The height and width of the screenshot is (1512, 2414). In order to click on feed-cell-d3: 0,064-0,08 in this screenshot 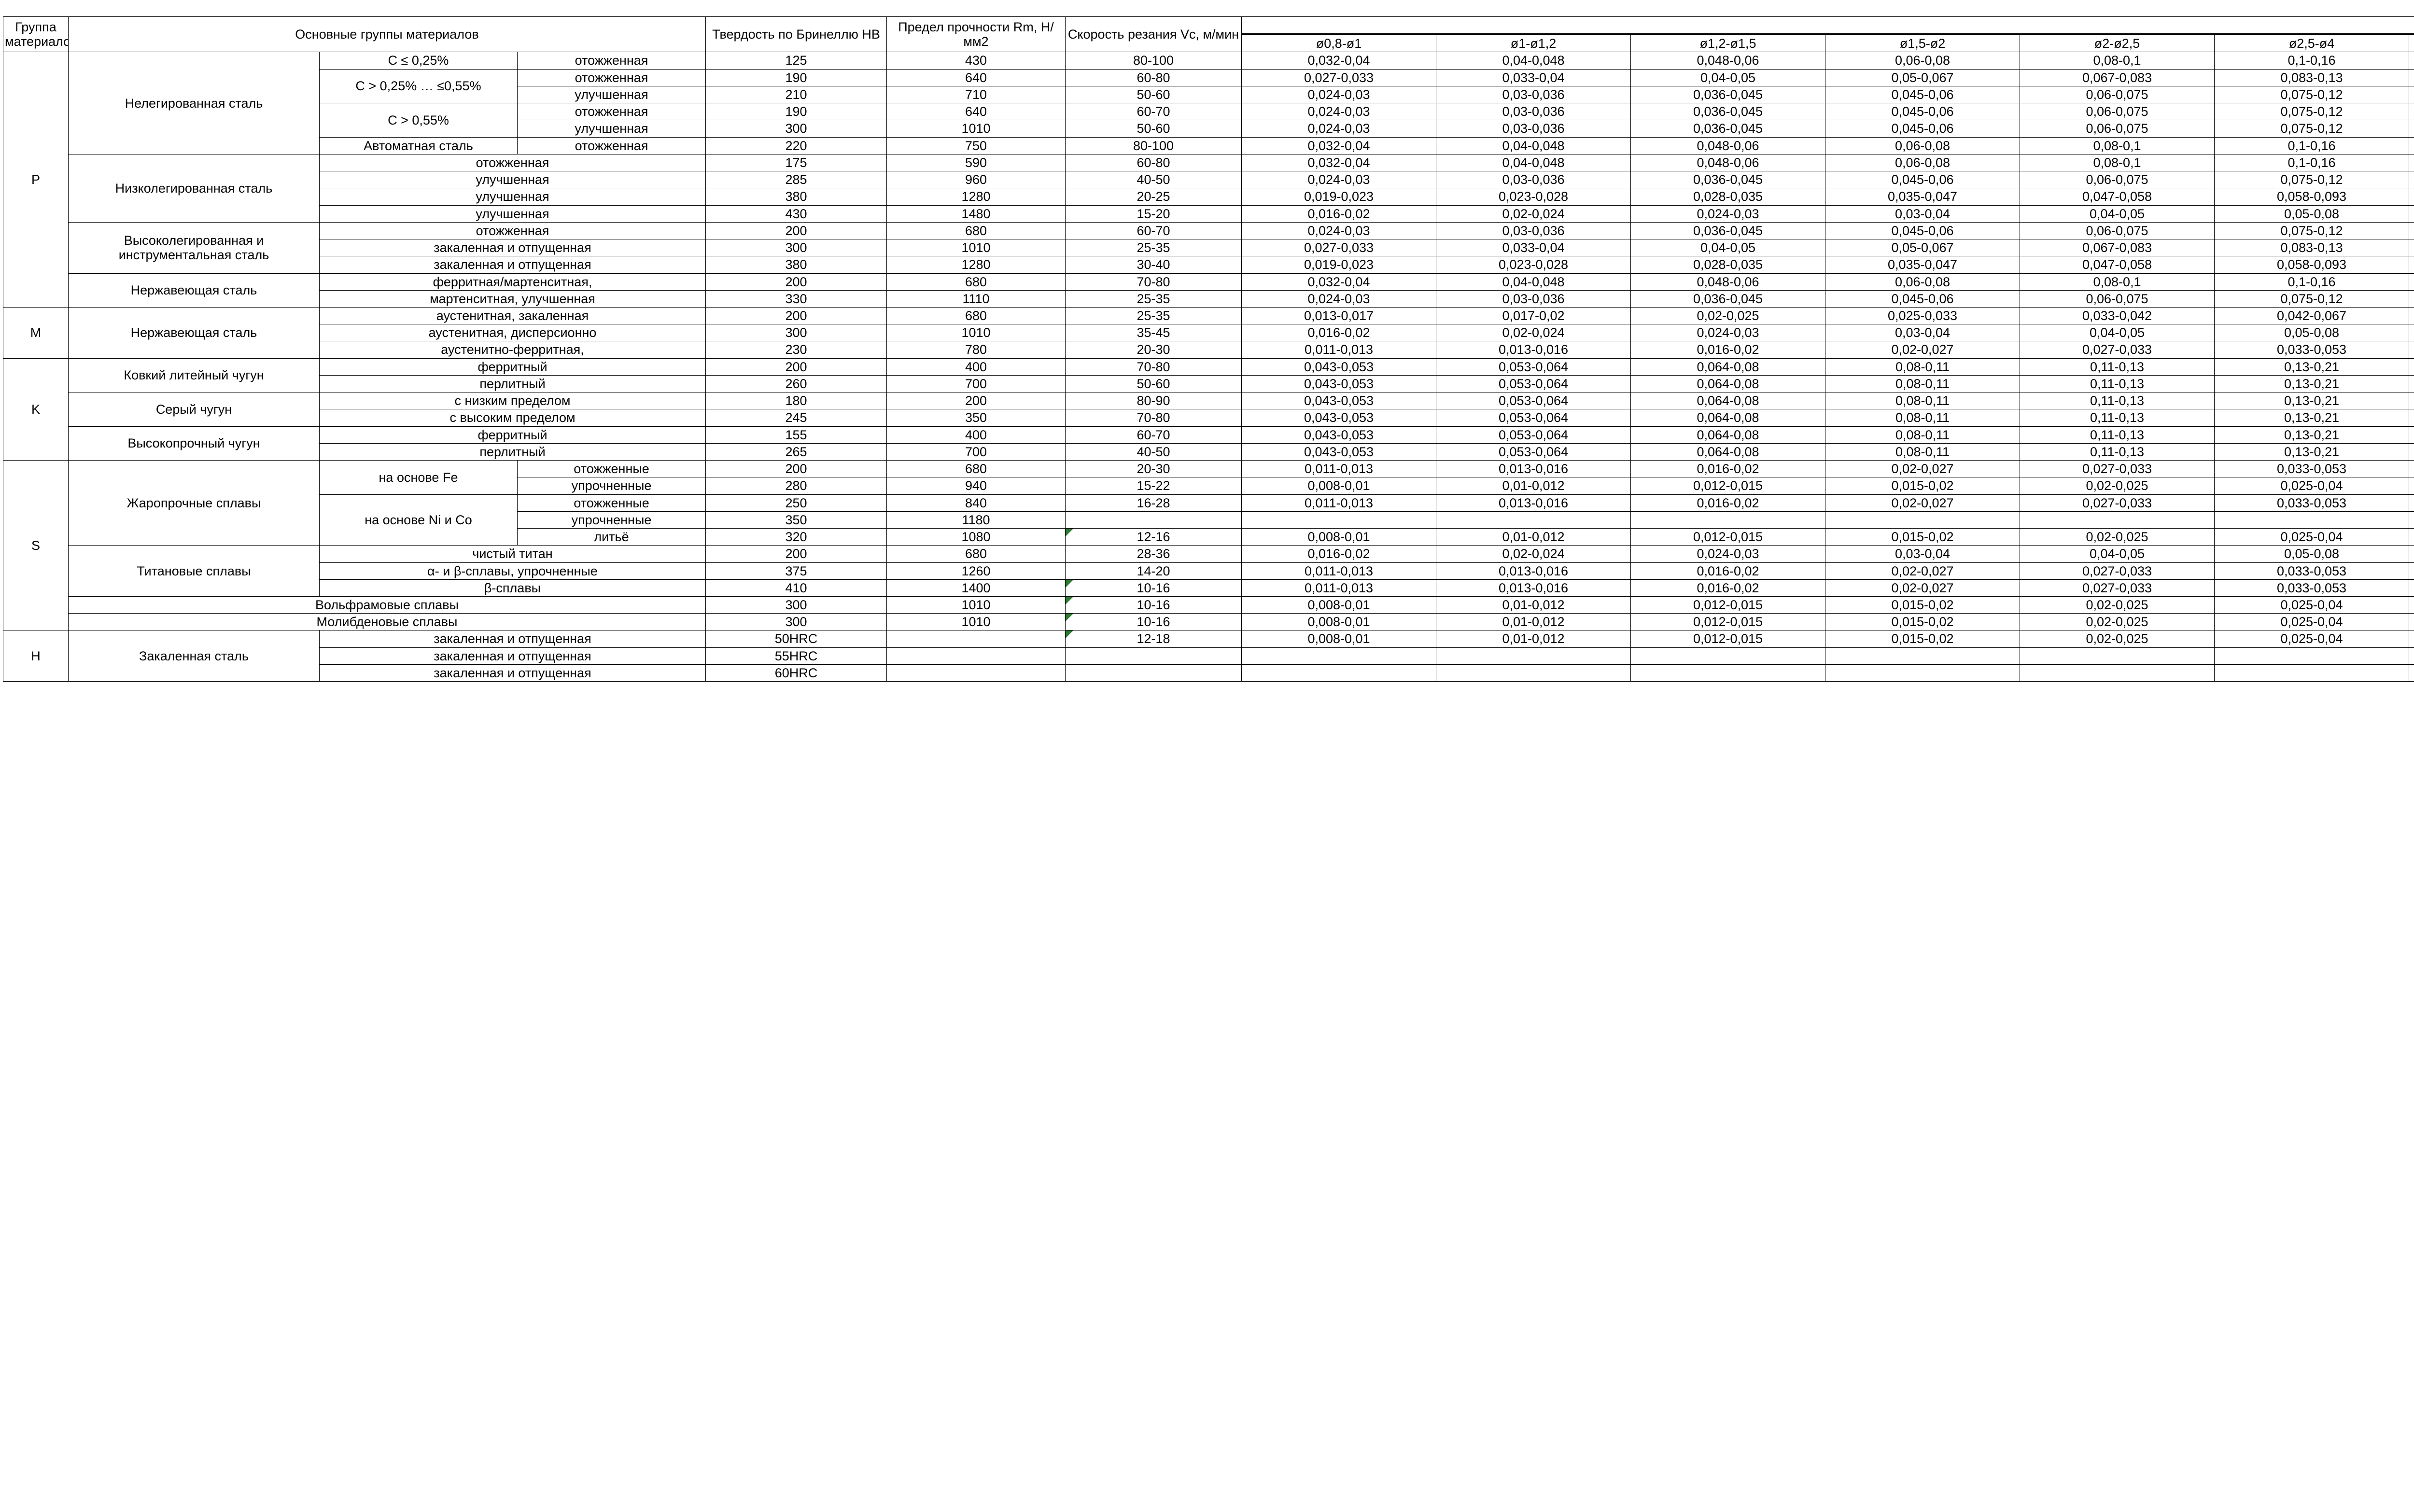, I will do `click(1728, 401)`.